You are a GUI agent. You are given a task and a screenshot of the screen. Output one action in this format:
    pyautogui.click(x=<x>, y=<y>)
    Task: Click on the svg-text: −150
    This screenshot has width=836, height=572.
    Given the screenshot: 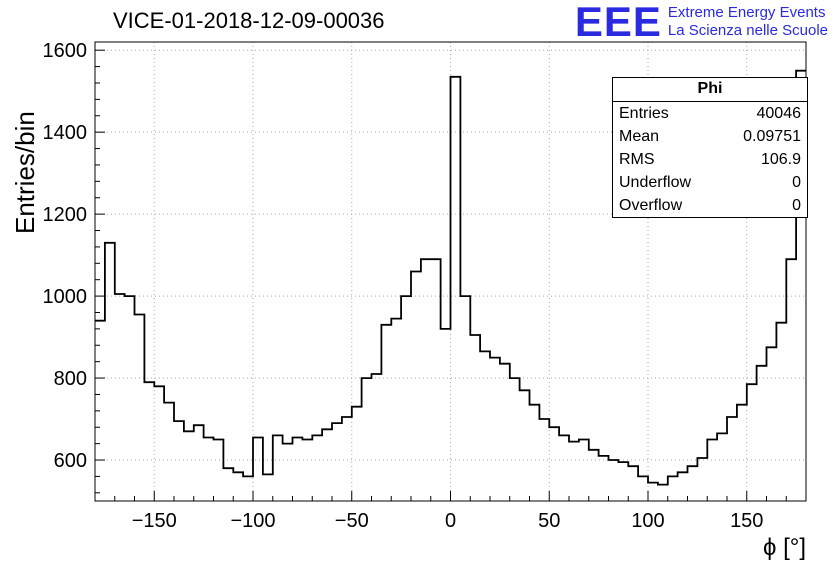 What is the action you would take?
    pyautogui.click(x=154, y=521)
    